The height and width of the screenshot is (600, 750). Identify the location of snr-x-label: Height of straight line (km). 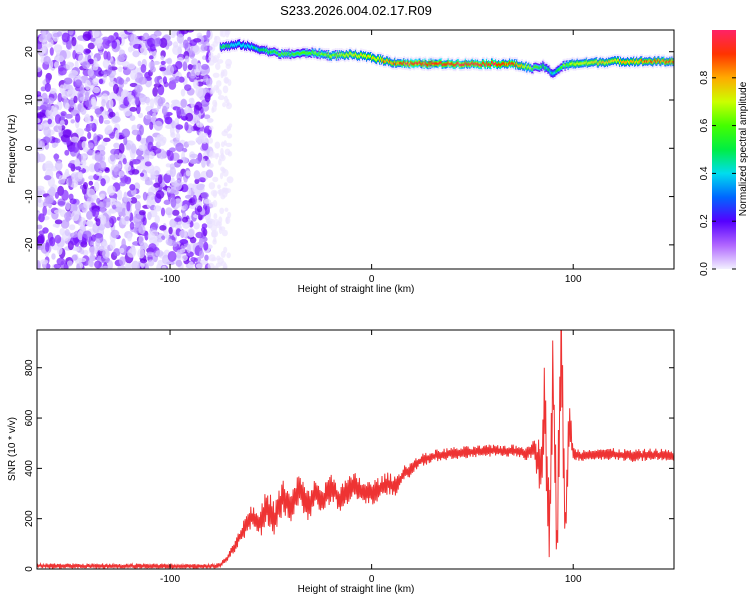
(356, 589).